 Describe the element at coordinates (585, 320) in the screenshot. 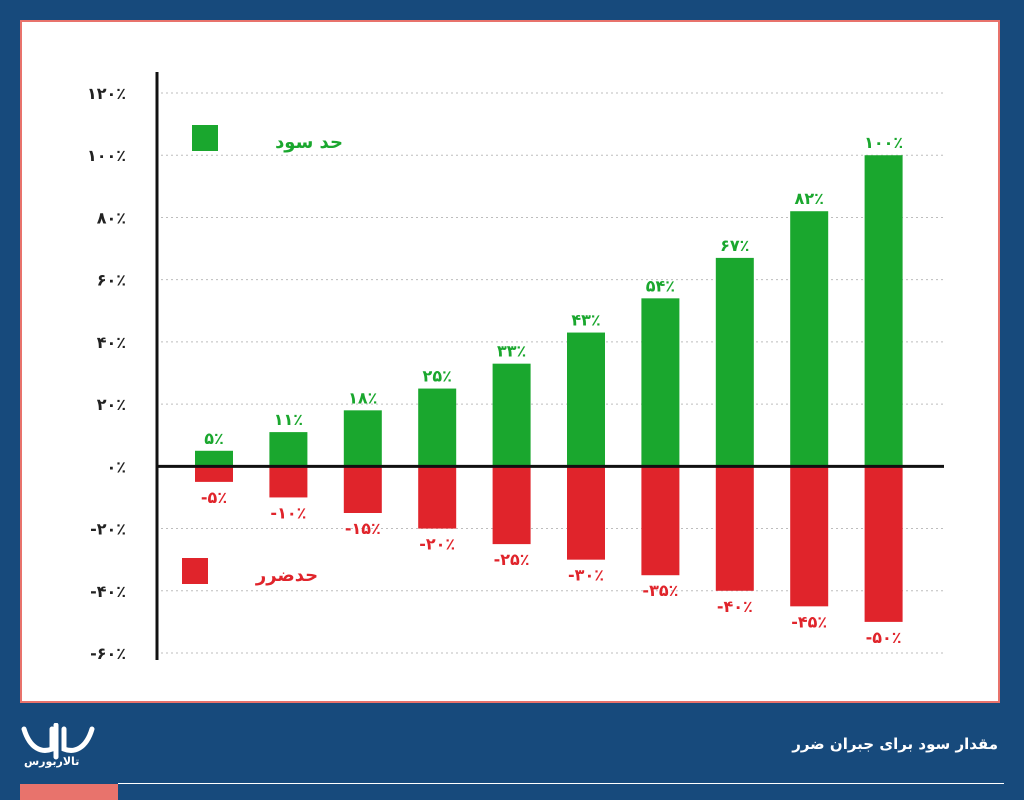

I see `data-label: ۴۳٪` at that location.